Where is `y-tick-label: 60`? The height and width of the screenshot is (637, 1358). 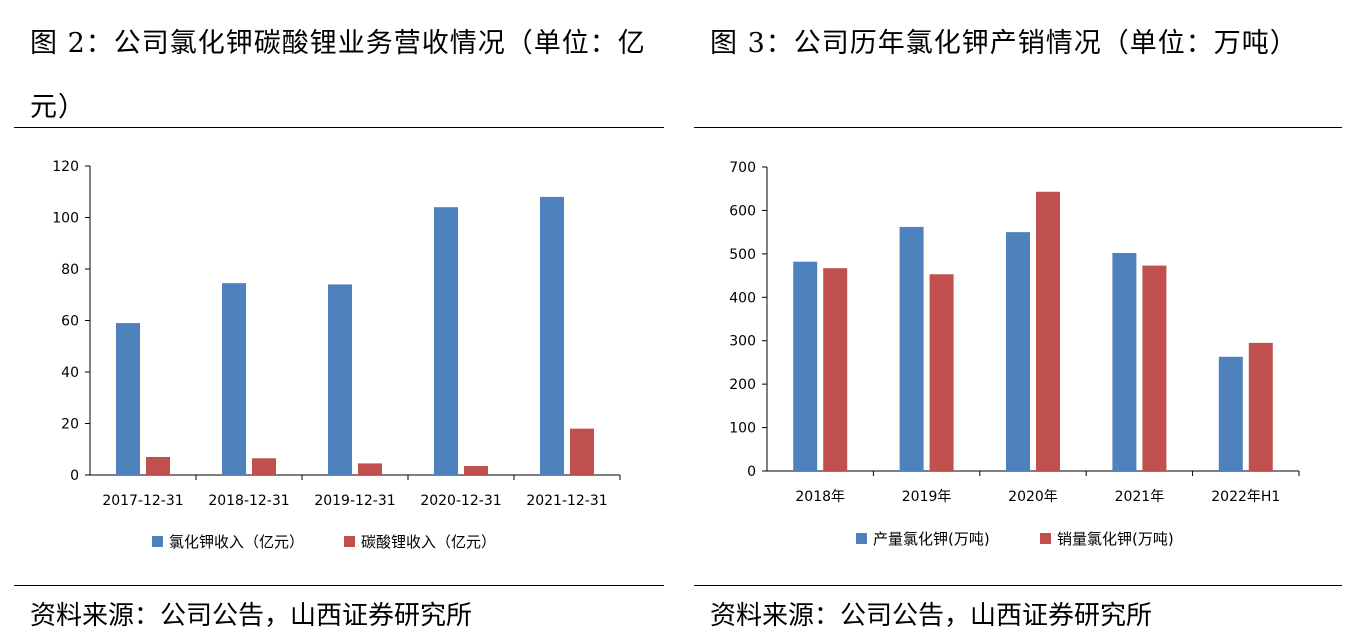
y-tick-label: 60 is located at coordinates (70, 322).